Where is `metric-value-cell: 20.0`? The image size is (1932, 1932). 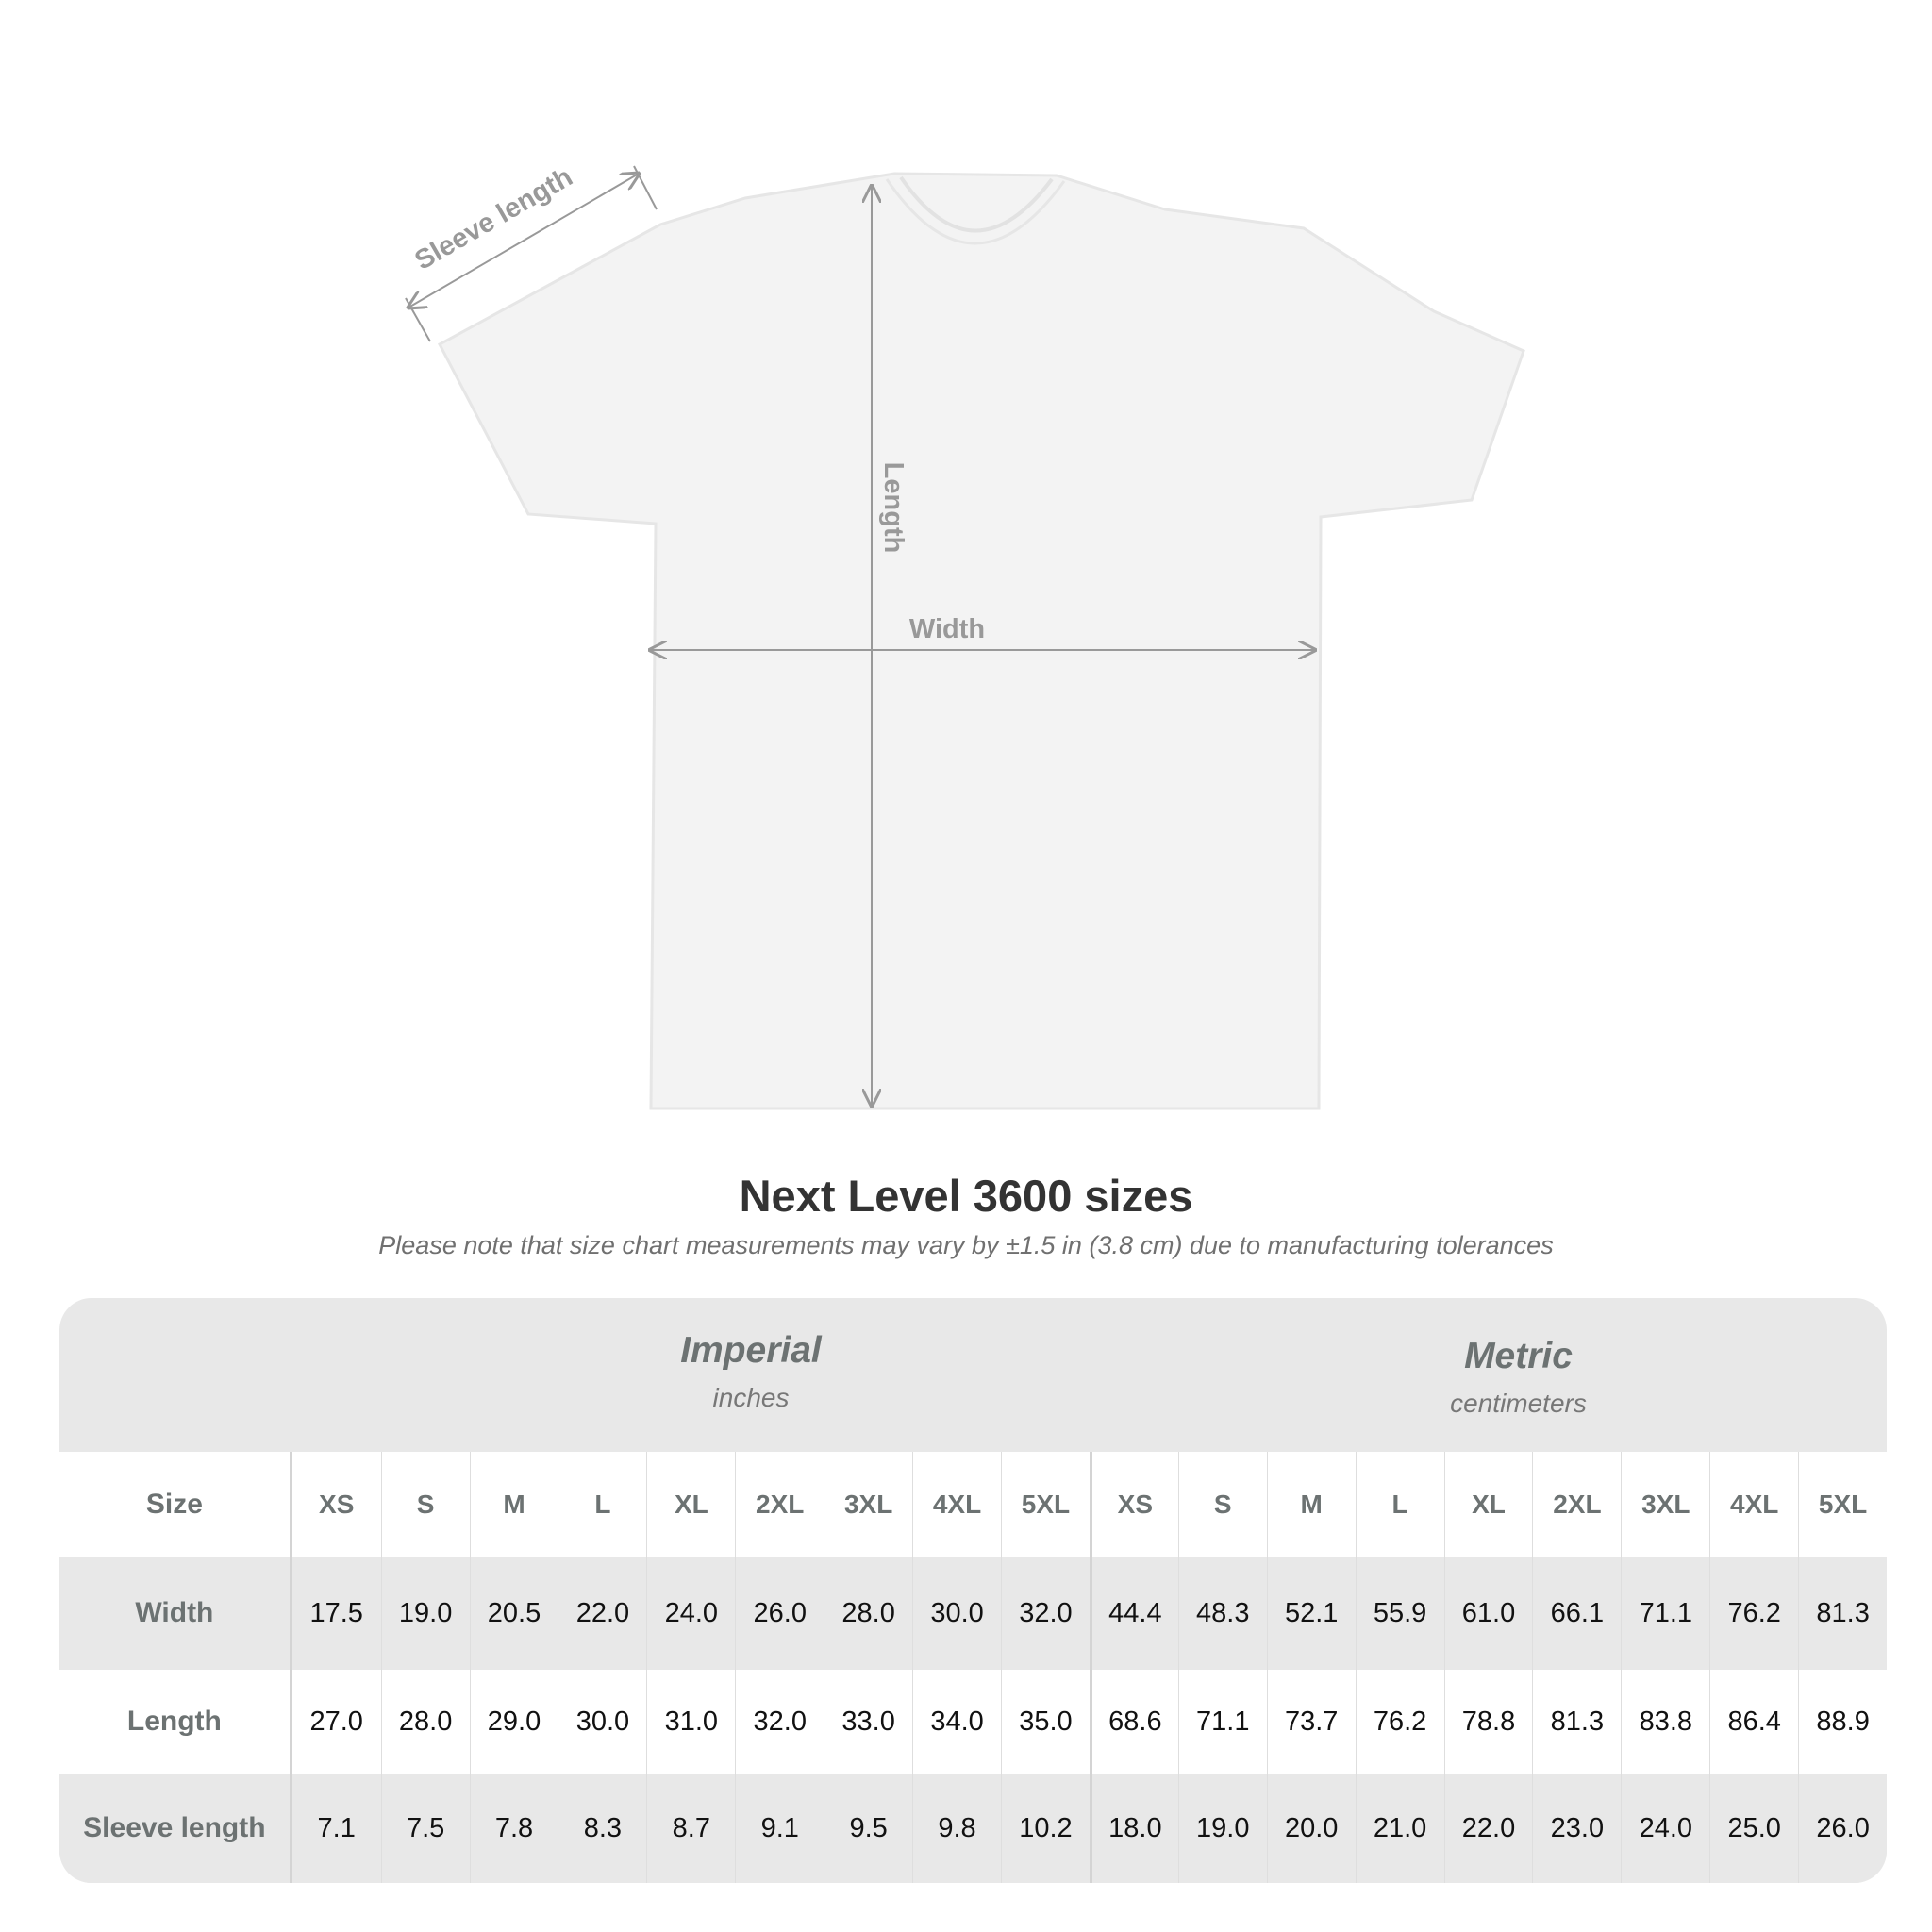 metric-value-cell: 20.0 is located at coordinates (1311, 1829).